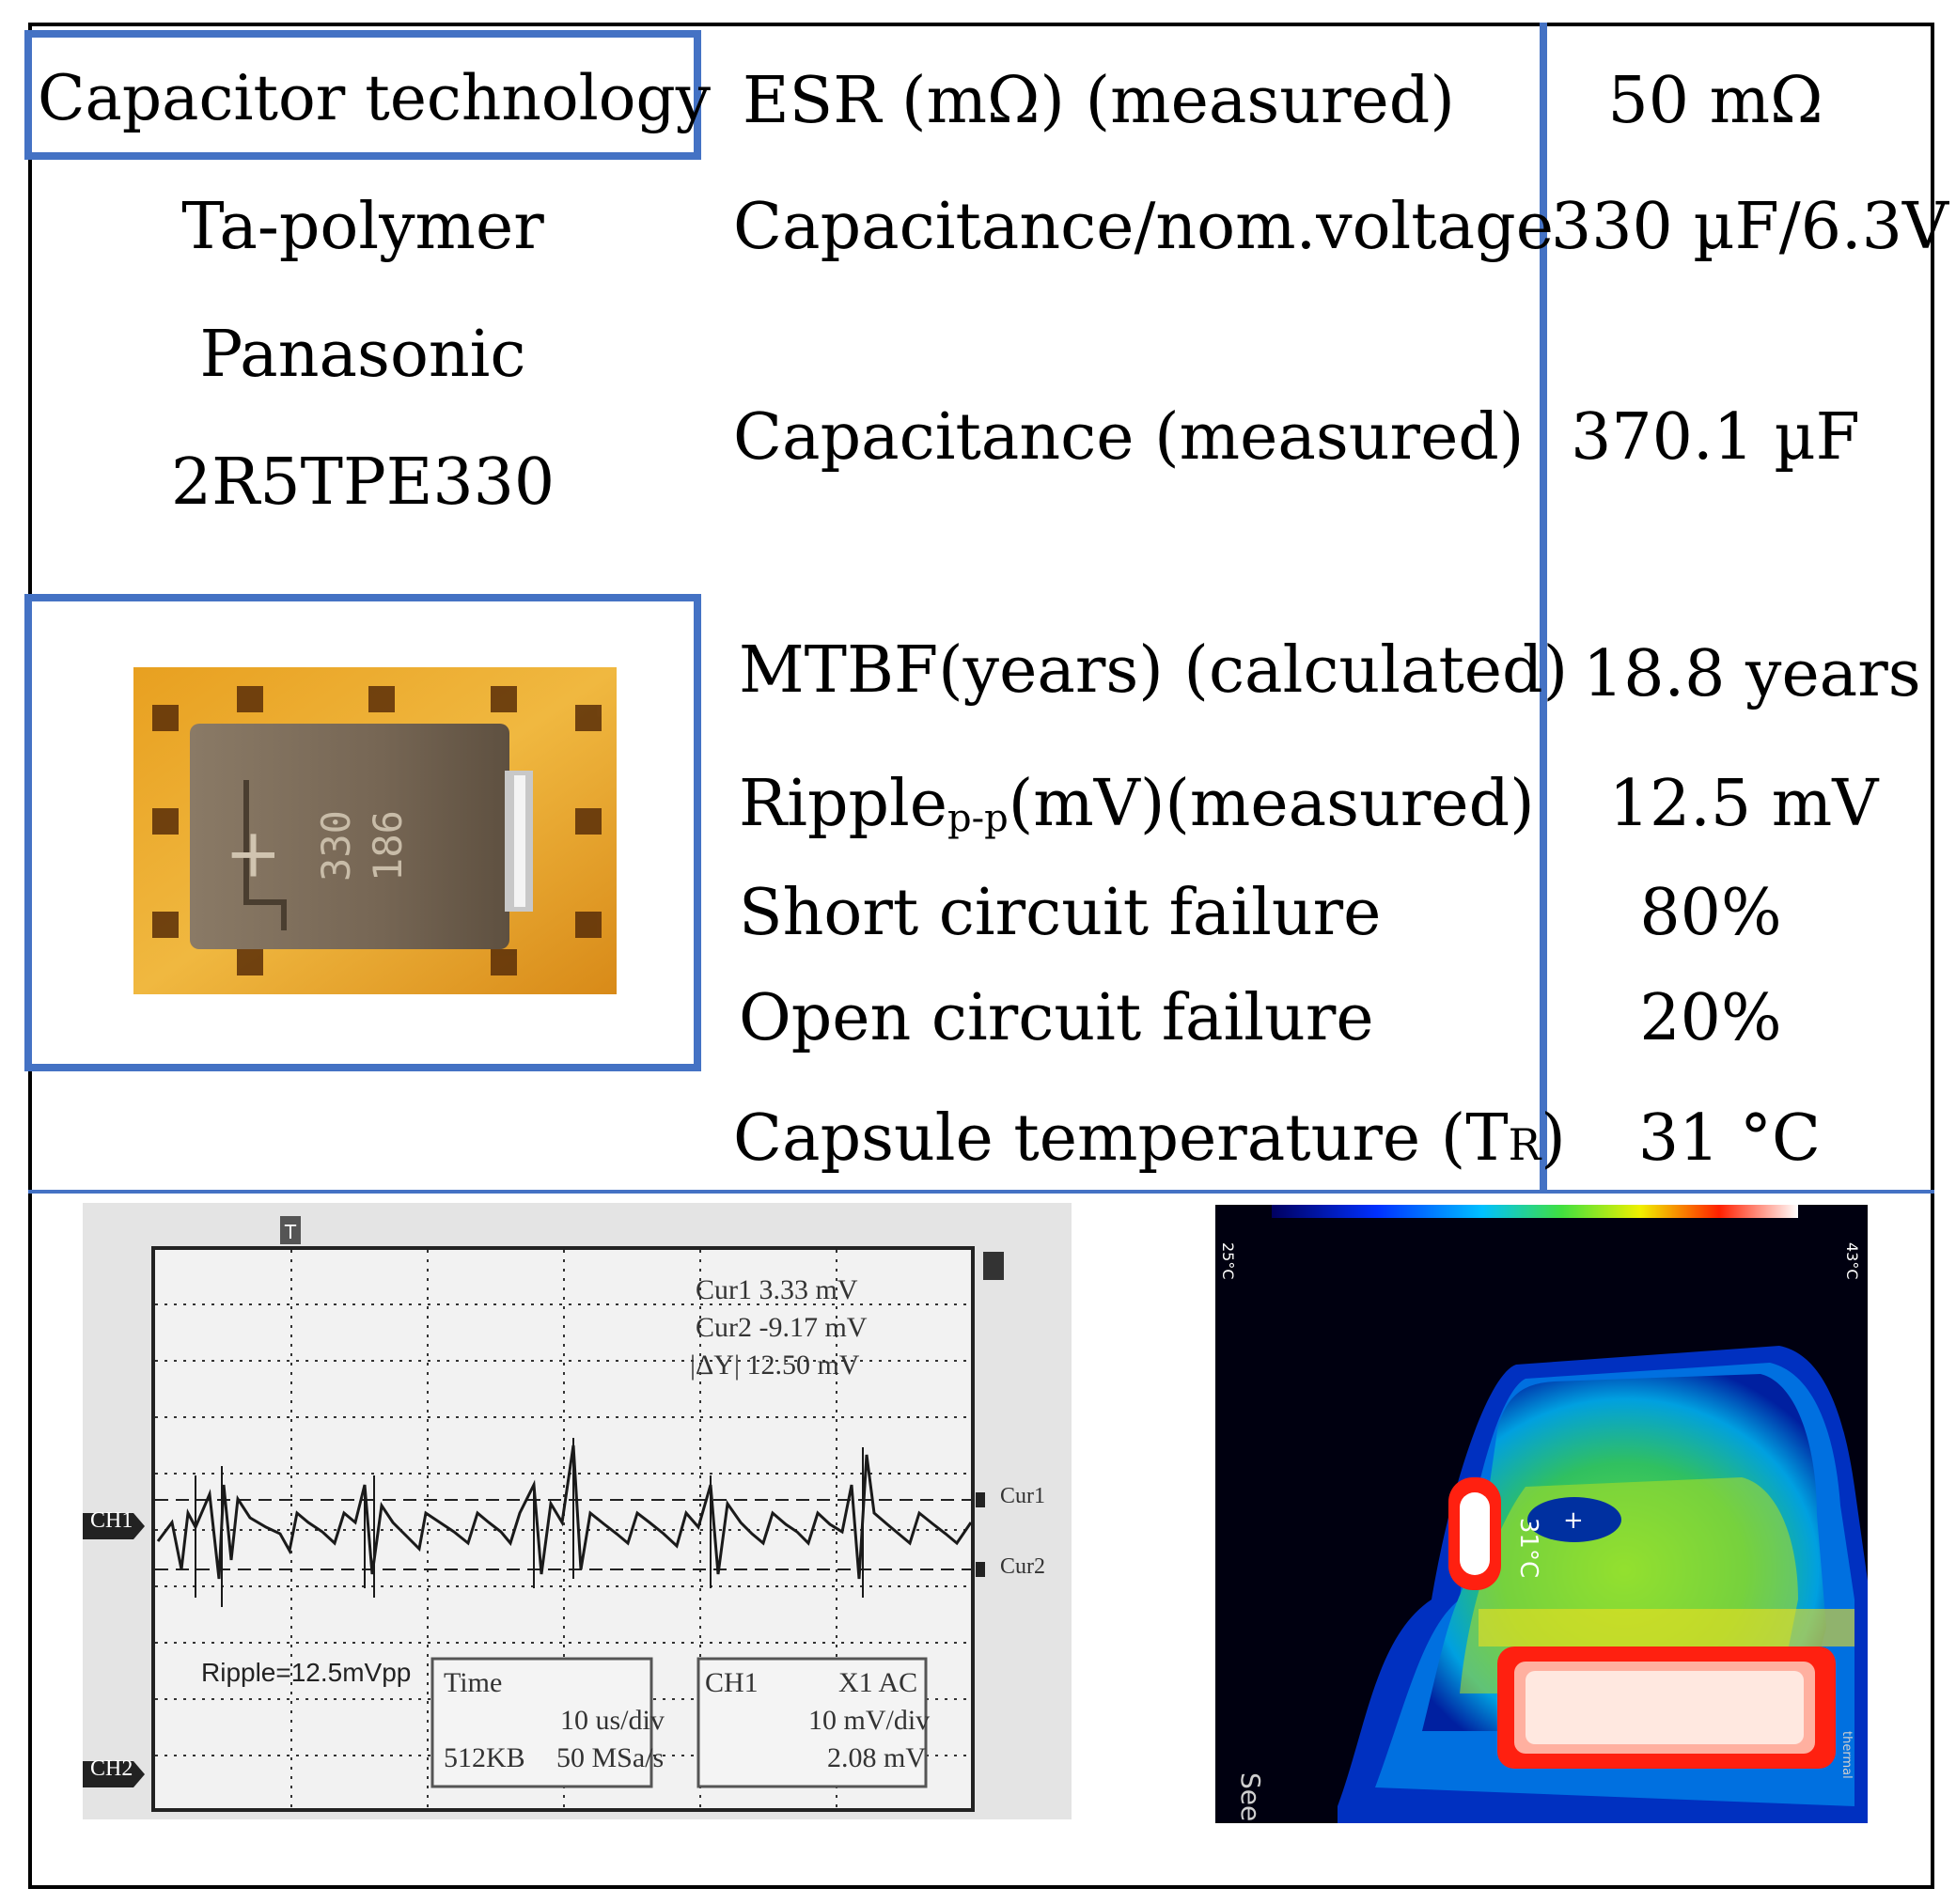 The image size is (1956, 1904). What do you see at coordinates (1715, 101) in the screenshot?
I see `value-esr: 50 mΩ` at bounding box center [1715, 101].